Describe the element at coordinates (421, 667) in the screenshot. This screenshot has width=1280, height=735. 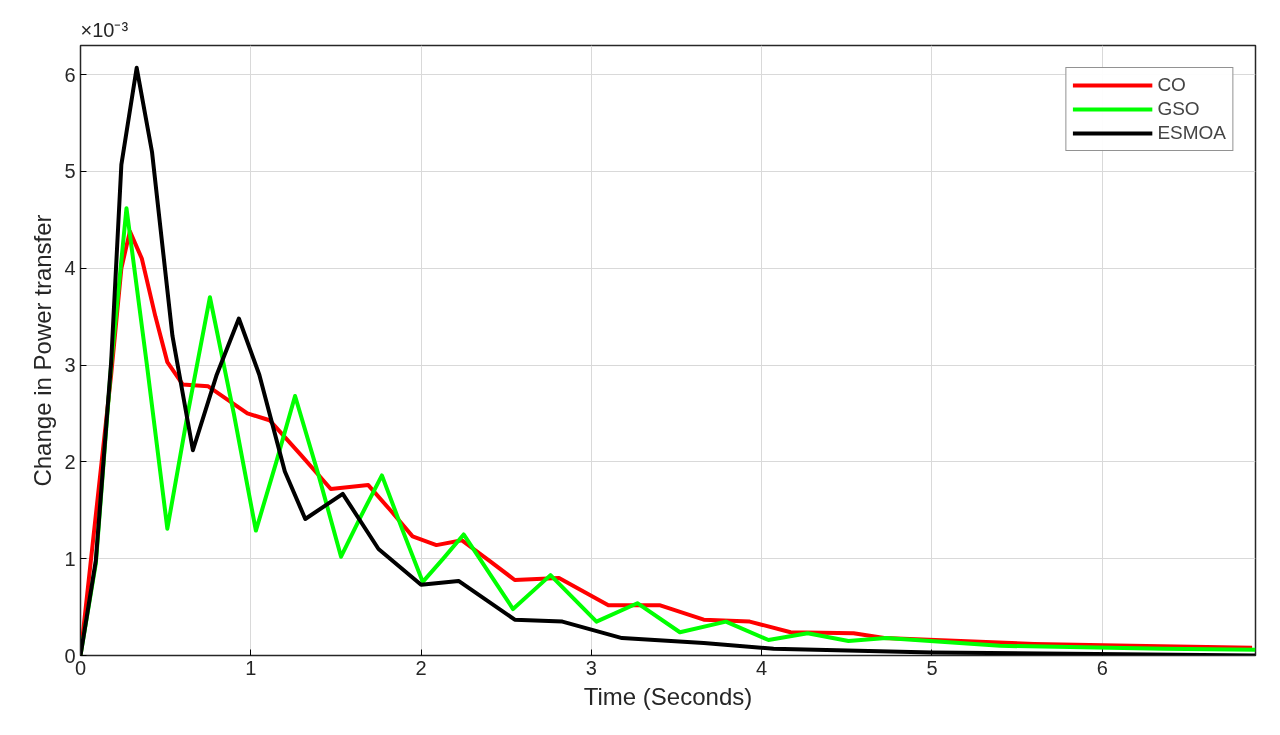
I see `x-tick-label: 2` at that location.